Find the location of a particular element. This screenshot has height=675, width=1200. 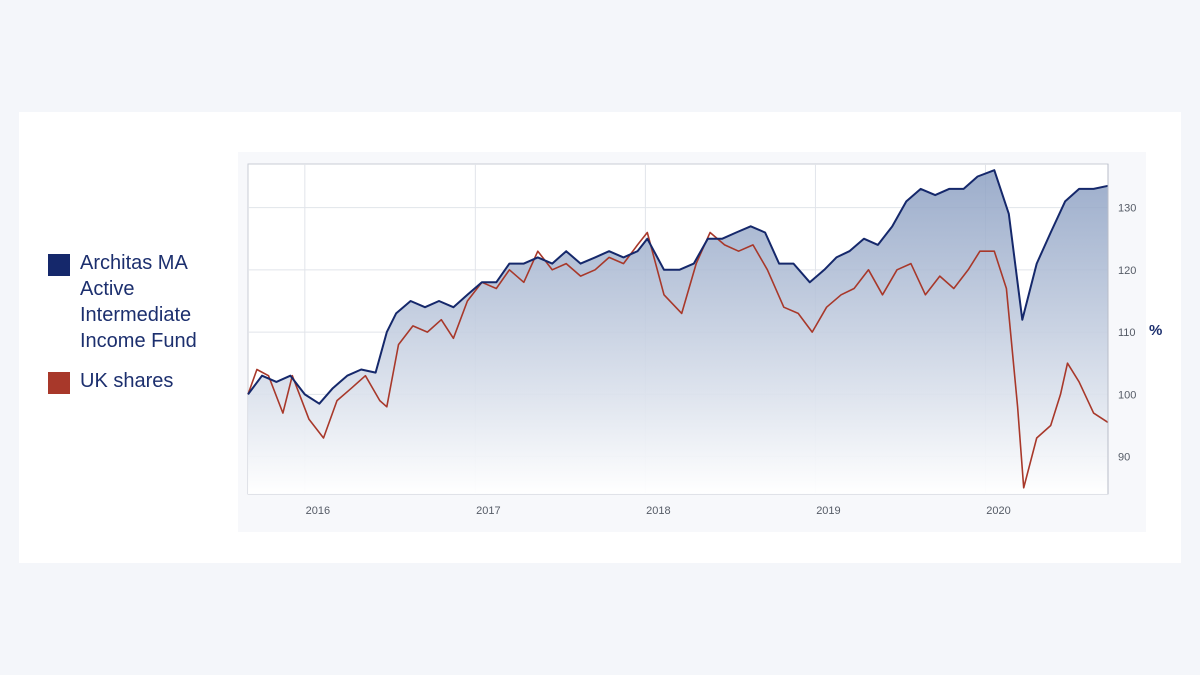

legend-label-uk-shares: UK shares is located at coordinates (127, 381).